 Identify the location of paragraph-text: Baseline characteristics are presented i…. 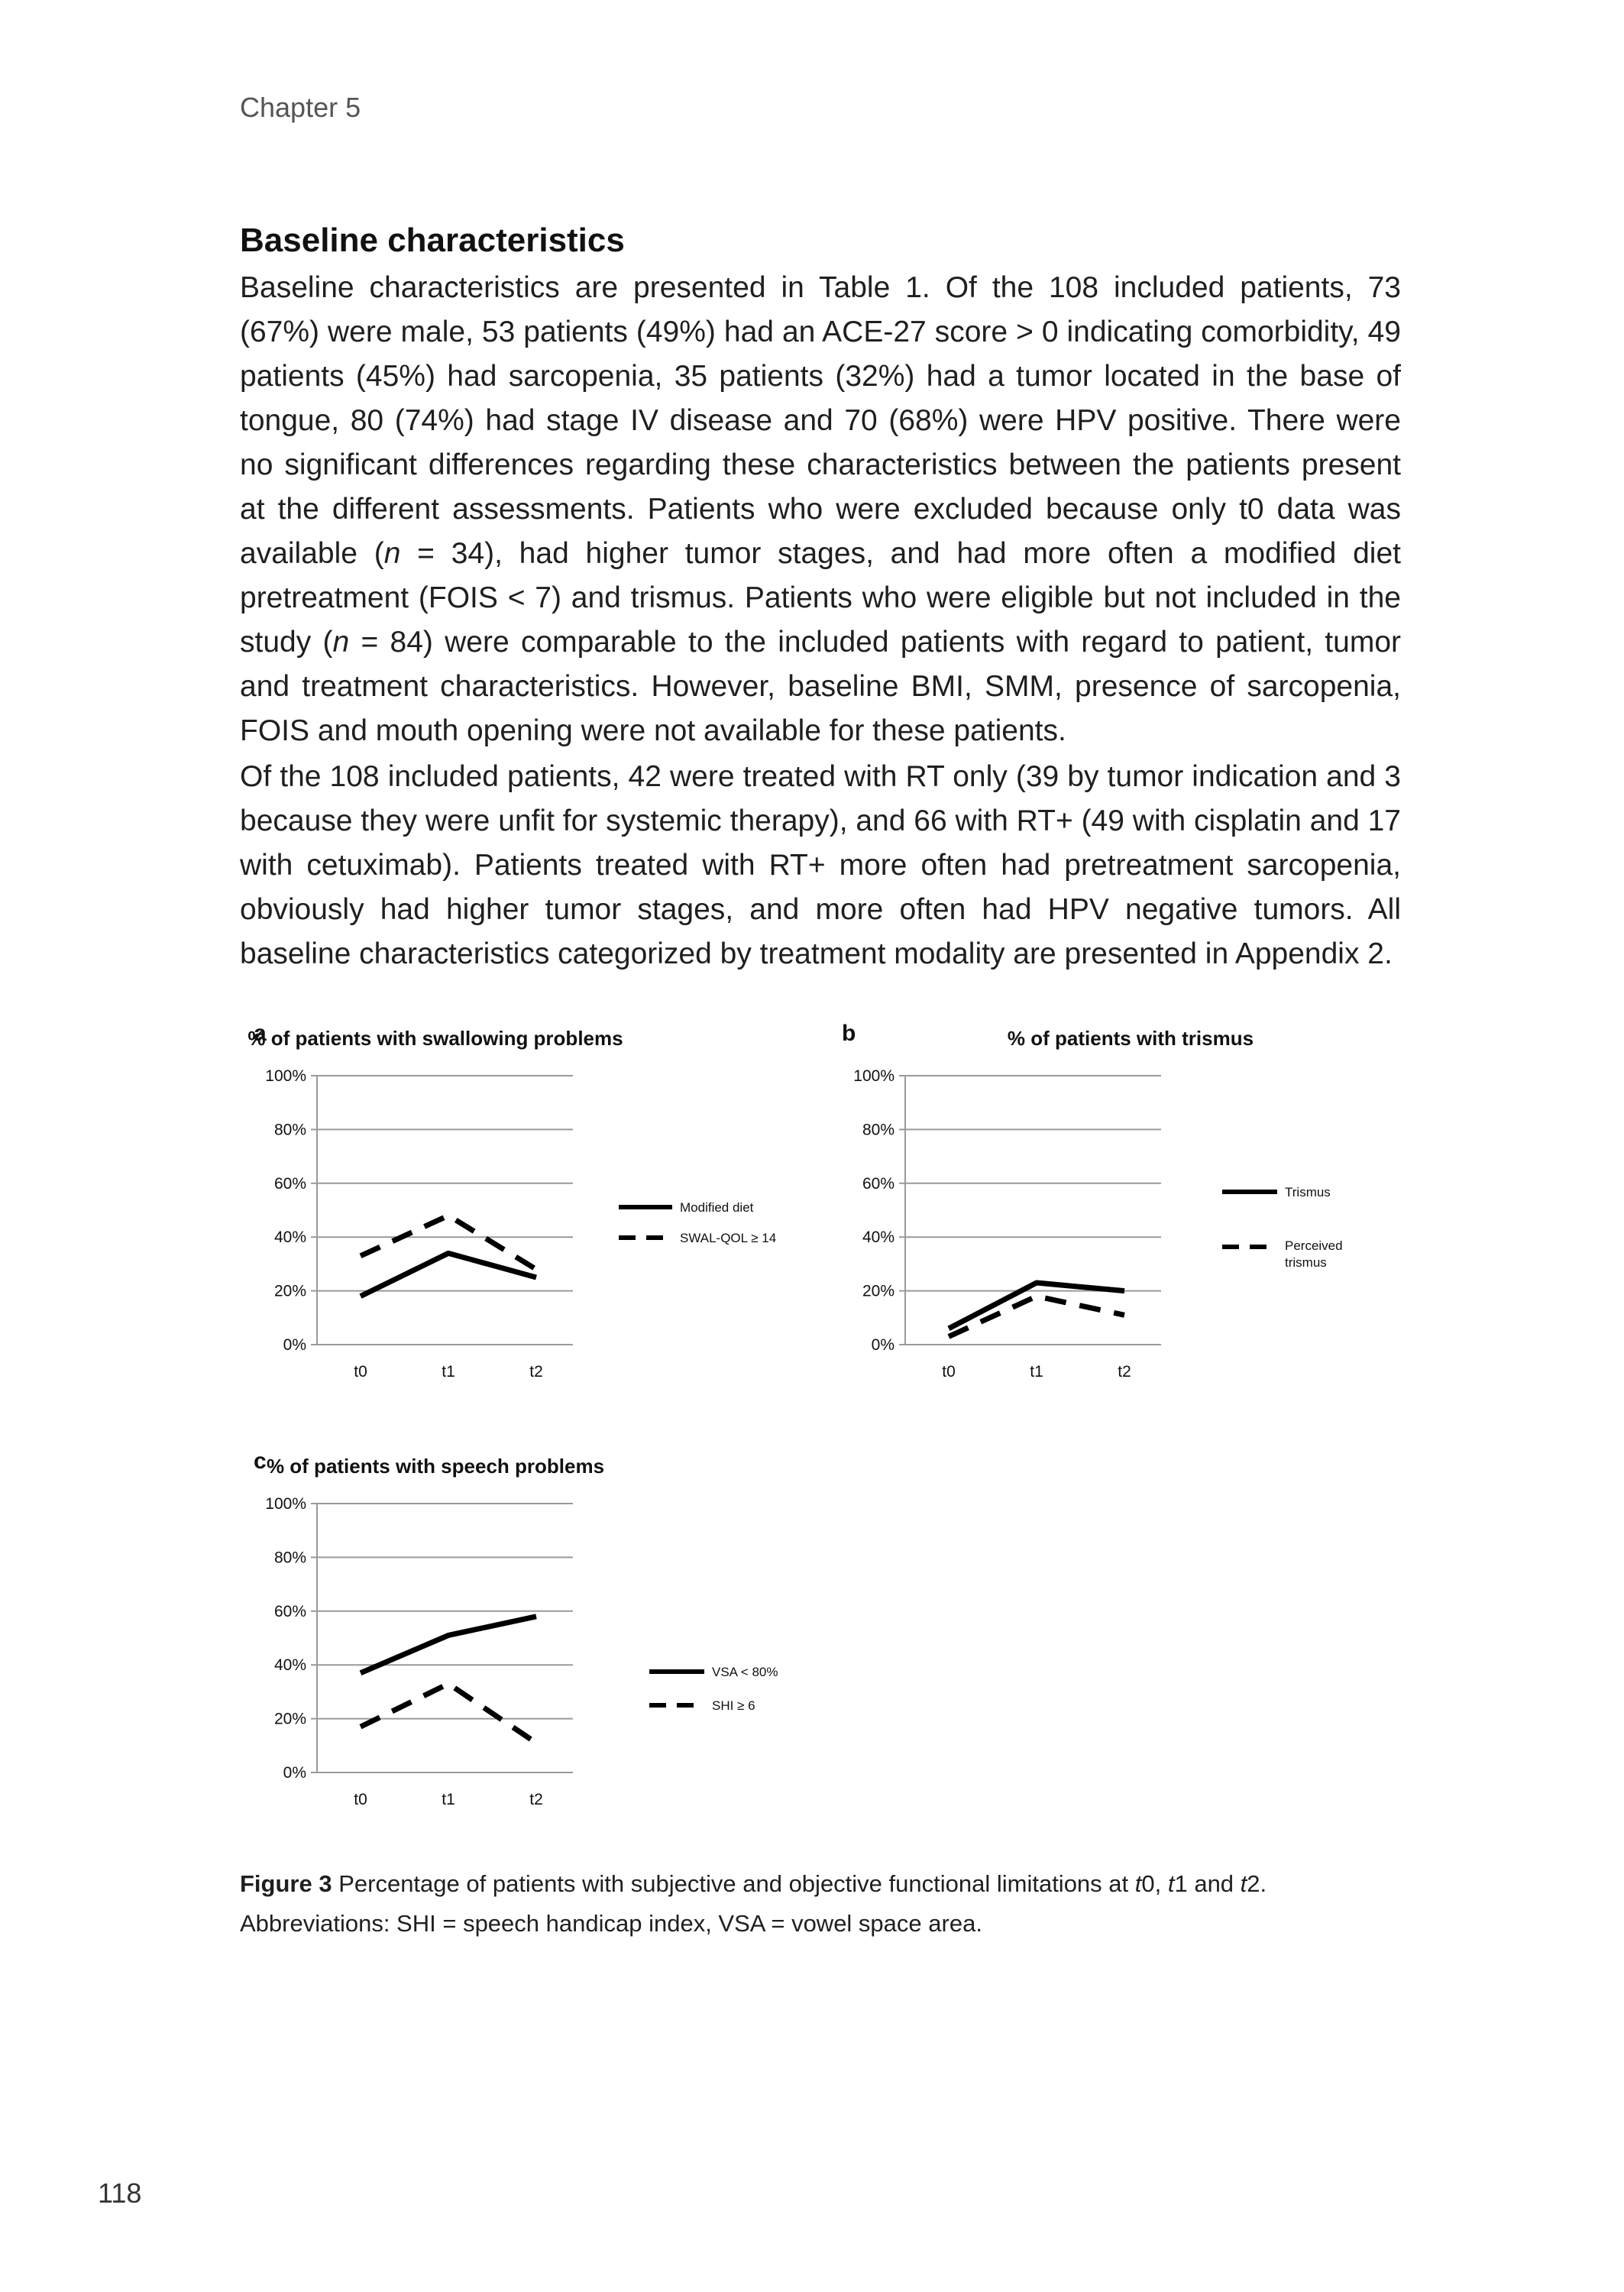
(820, 420).